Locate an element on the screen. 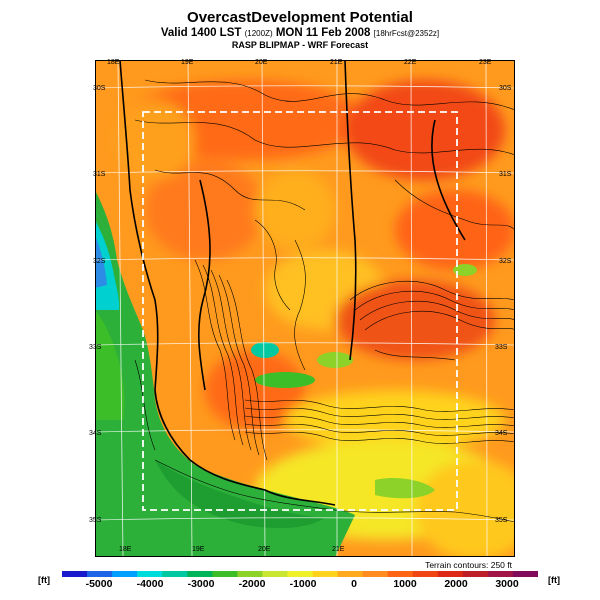  inland-patch-b is located at coordinates (285, 380).